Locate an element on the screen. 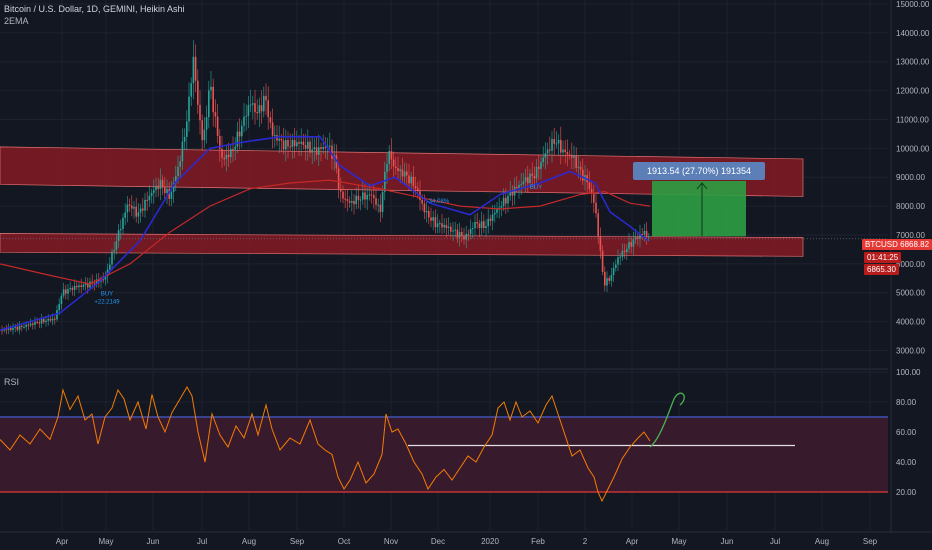  y-tick-label: 14000.00 is located at coordinates (913, 33).